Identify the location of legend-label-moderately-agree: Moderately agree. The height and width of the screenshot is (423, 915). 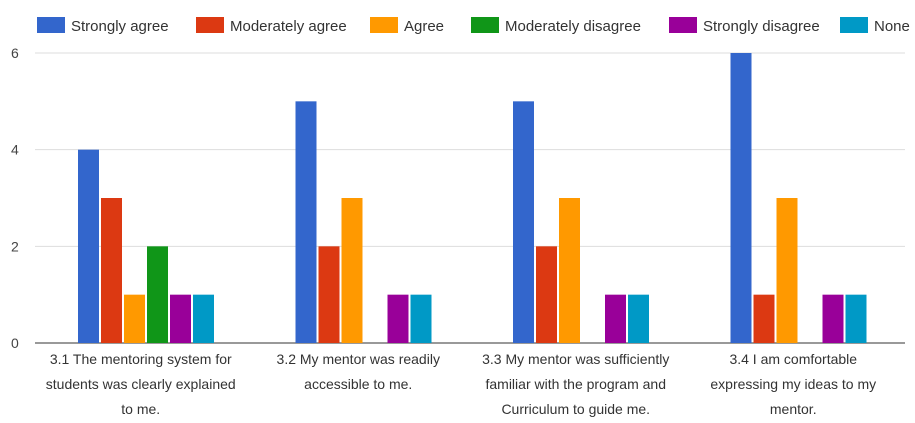
(288, 26).